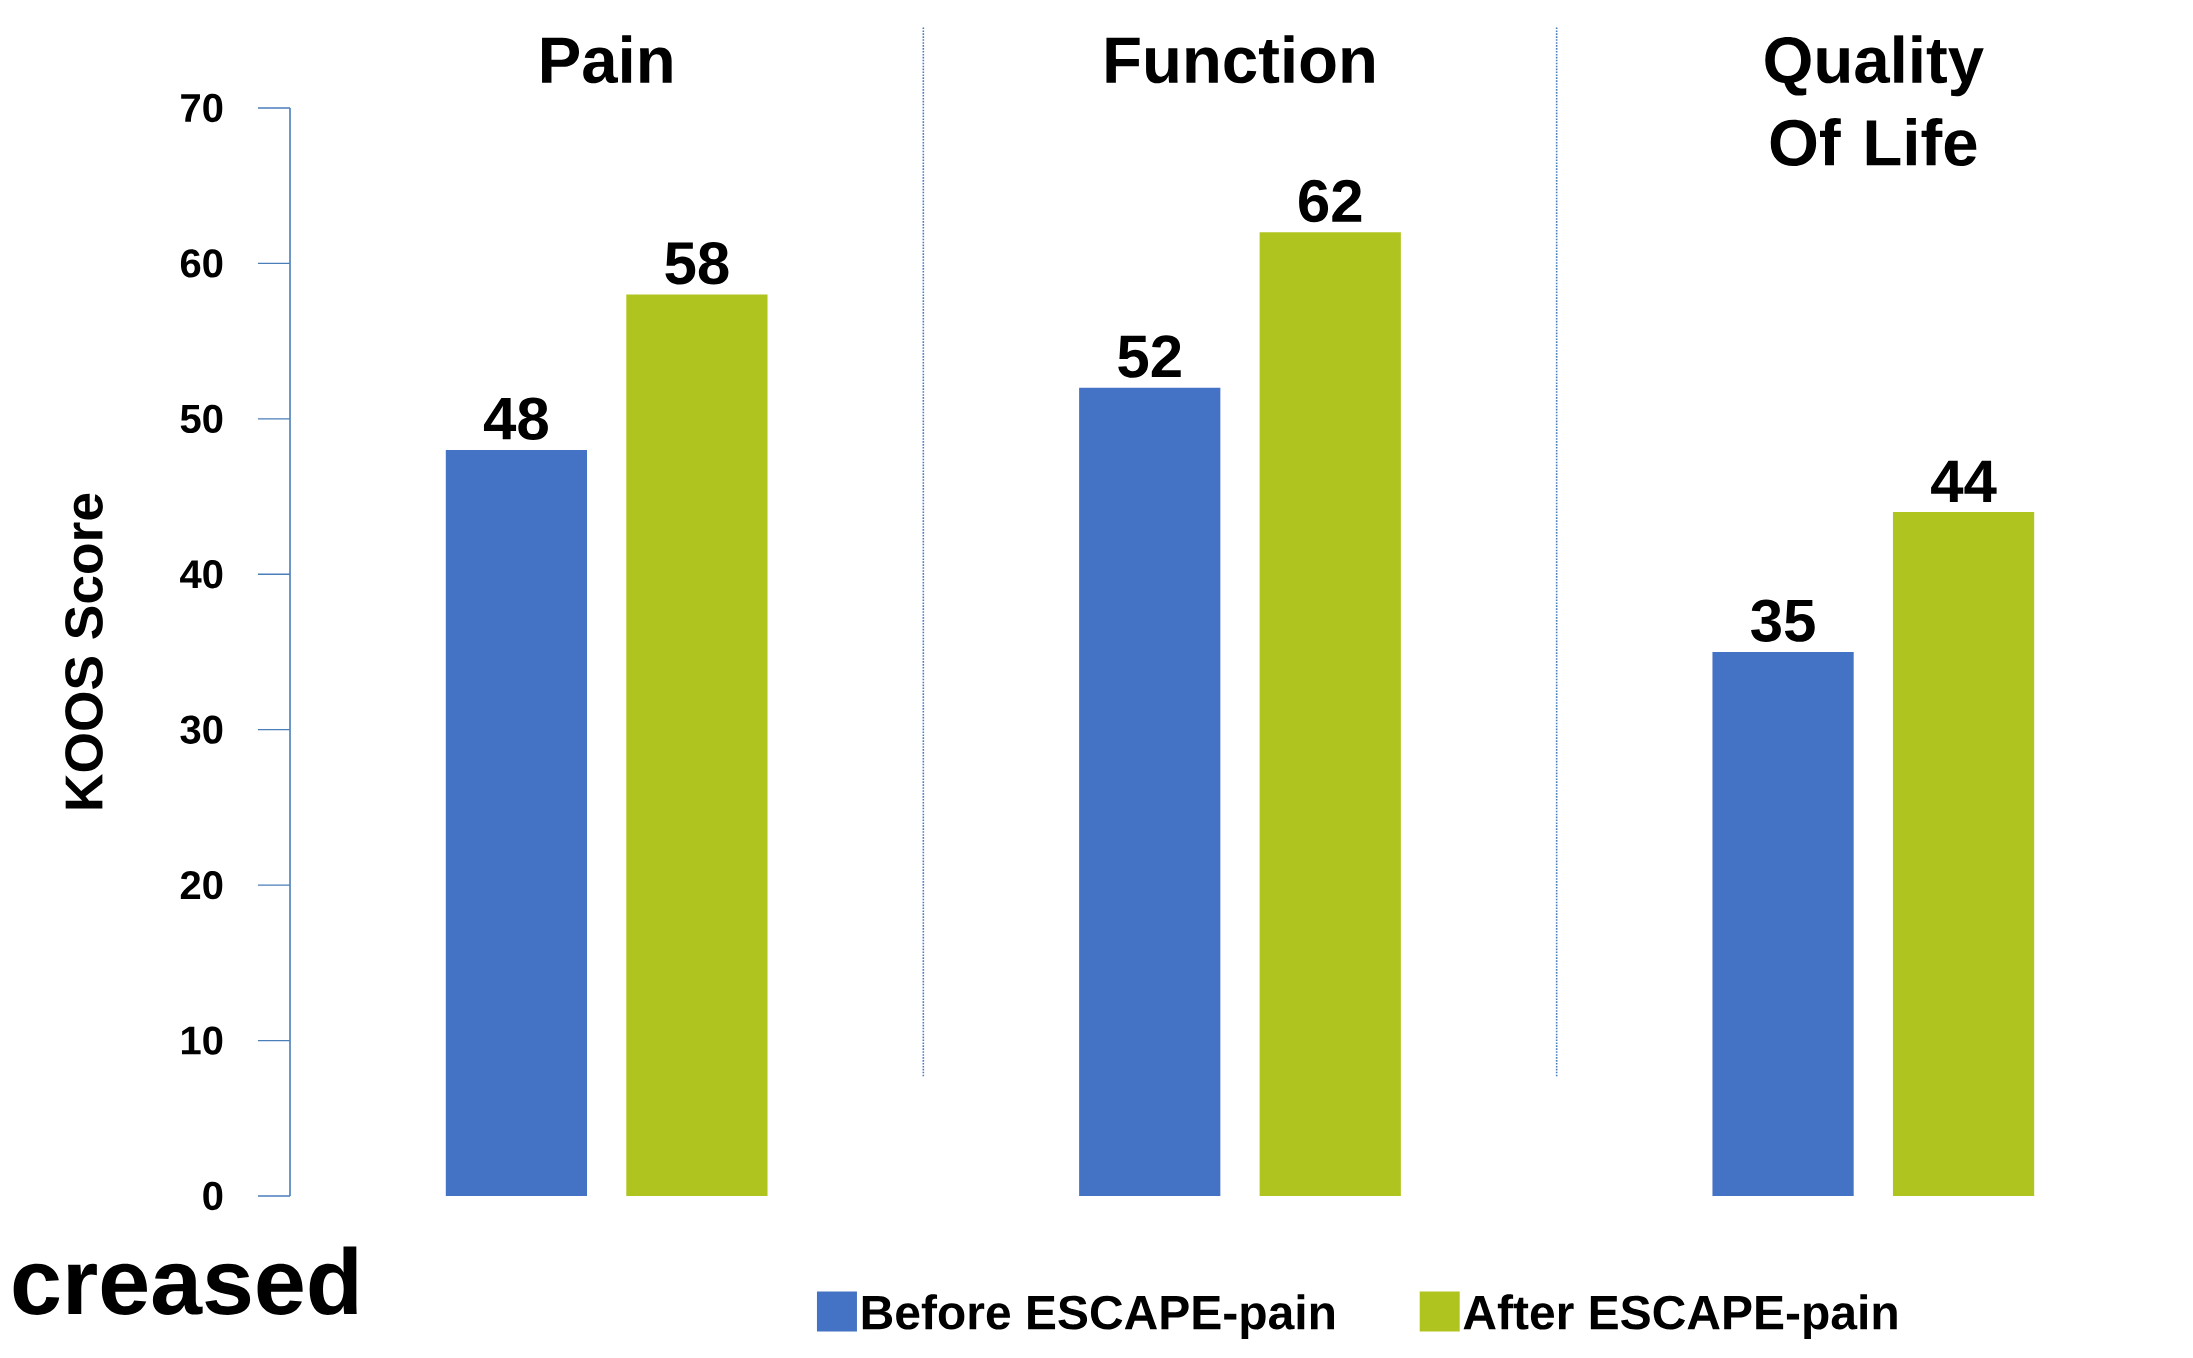 The image size is (2193, 1358). I want to click on y-axis-title: KOOS Score, so click(84, 651).